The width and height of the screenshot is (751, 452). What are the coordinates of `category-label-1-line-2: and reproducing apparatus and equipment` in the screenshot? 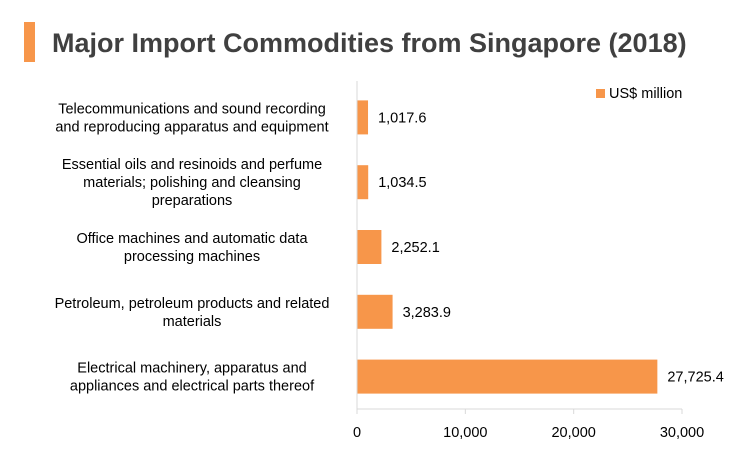 It's located at (191, 127).